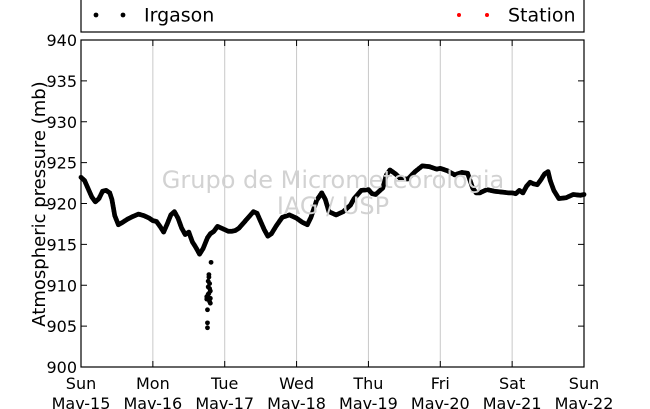 The image size is (650, 409). What do you see at coordinates (61, 163) in the screenshot?
I see `y-tick-label: 925` at bounding box center [61, 163].